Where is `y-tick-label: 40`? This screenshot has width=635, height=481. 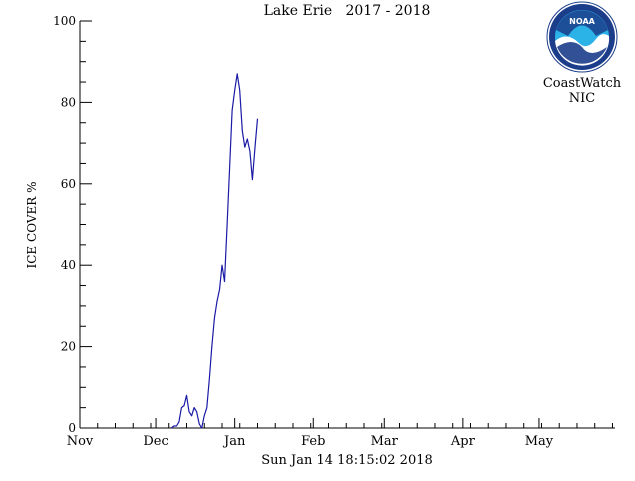 y-tick-label: 40 is located at coordinates (68, 265).